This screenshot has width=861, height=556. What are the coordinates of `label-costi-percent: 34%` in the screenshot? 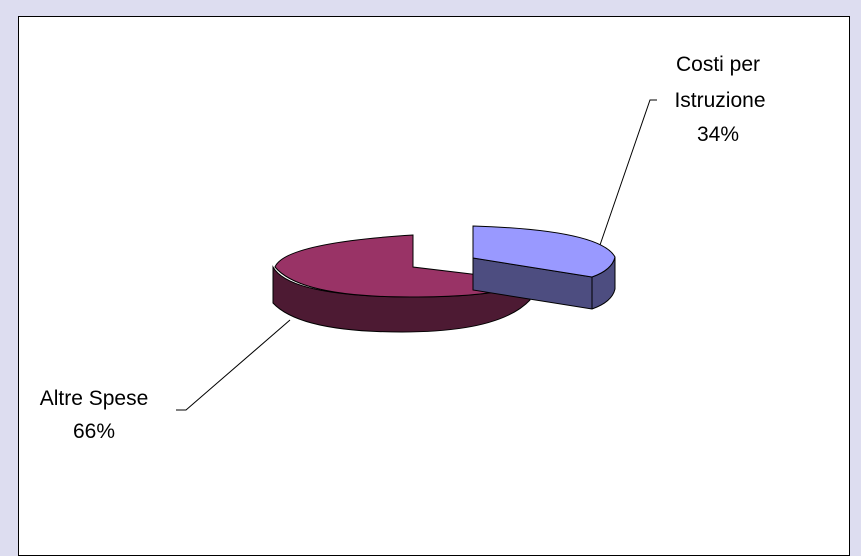 It's located at (718, 134).